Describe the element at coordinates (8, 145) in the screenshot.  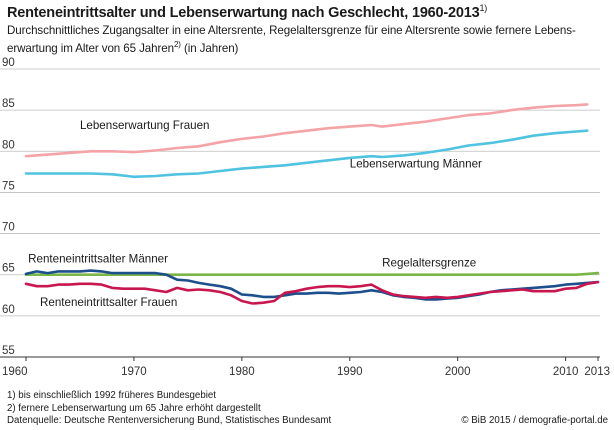
I see `y-tick-label-80: 80` at that location.